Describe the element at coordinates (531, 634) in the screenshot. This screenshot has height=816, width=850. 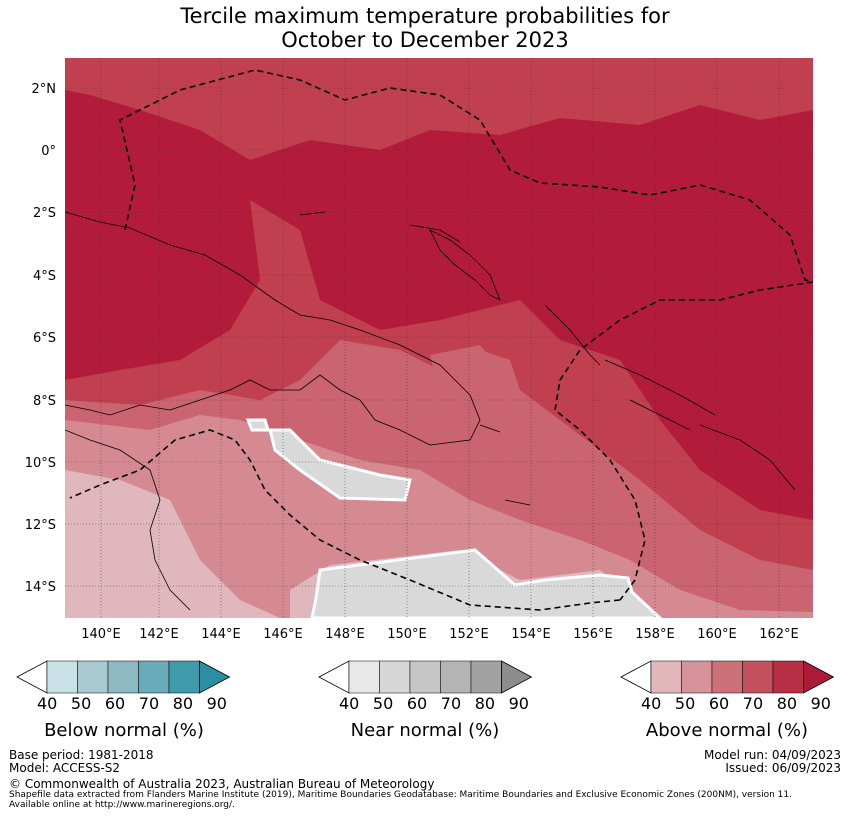
I see `lon-label: 154°E` at that location.